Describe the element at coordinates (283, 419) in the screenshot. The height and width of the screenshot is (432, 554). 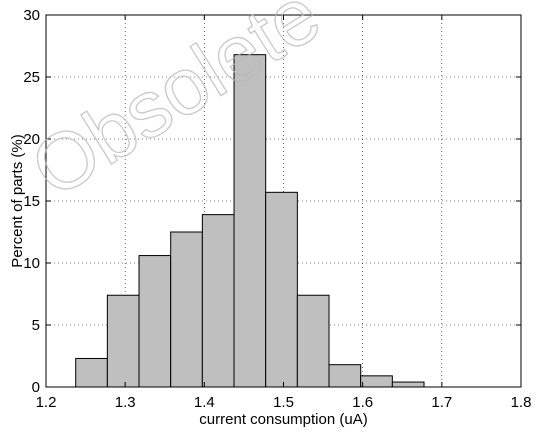
I see `x-axis-label: current consumption (uA)` at that location.